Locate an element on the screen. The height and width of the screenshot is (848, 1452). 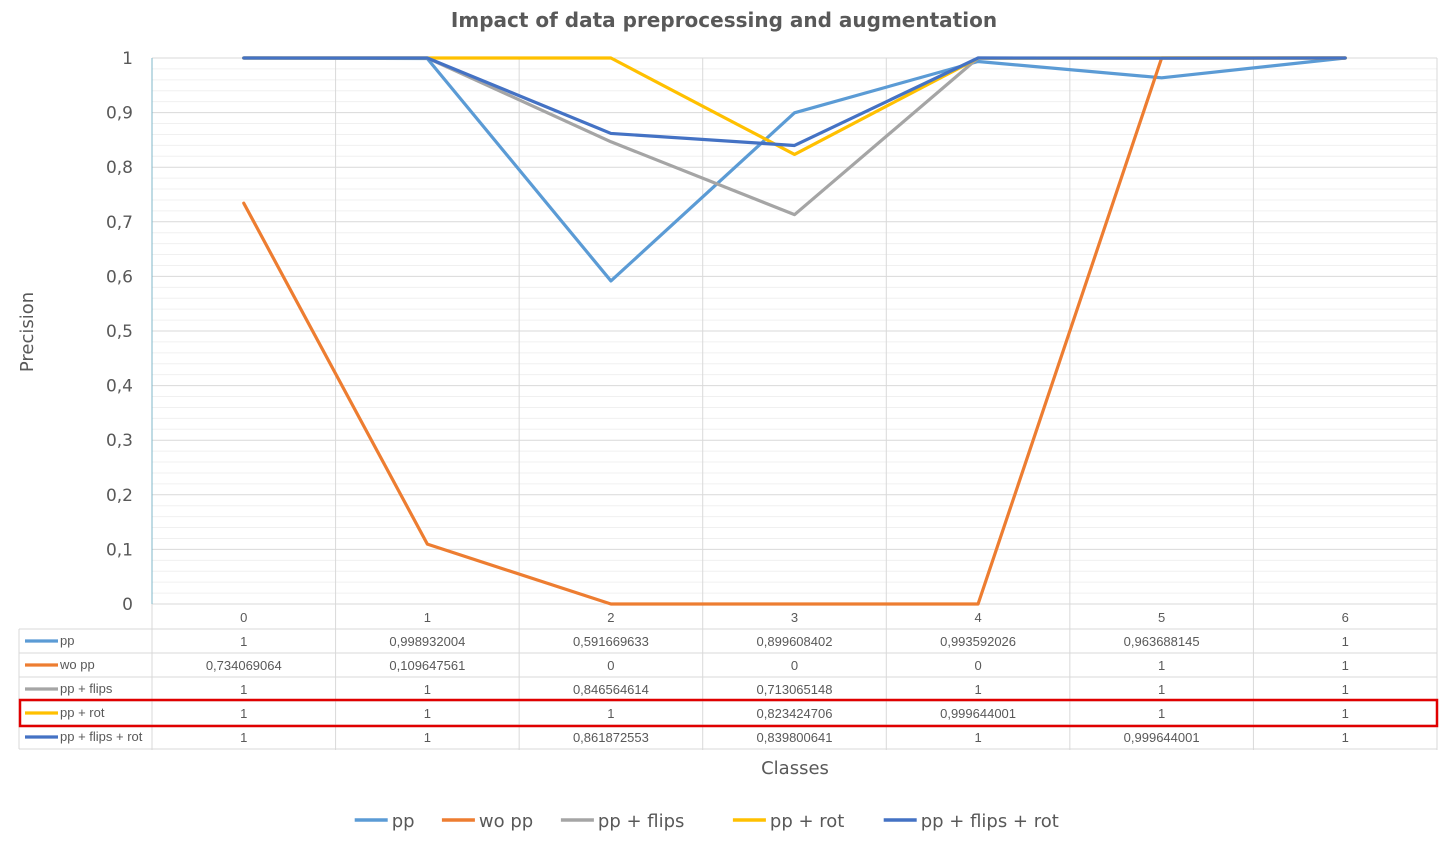
table-cell: 0,861872553 is located at coordinates (611, 737).